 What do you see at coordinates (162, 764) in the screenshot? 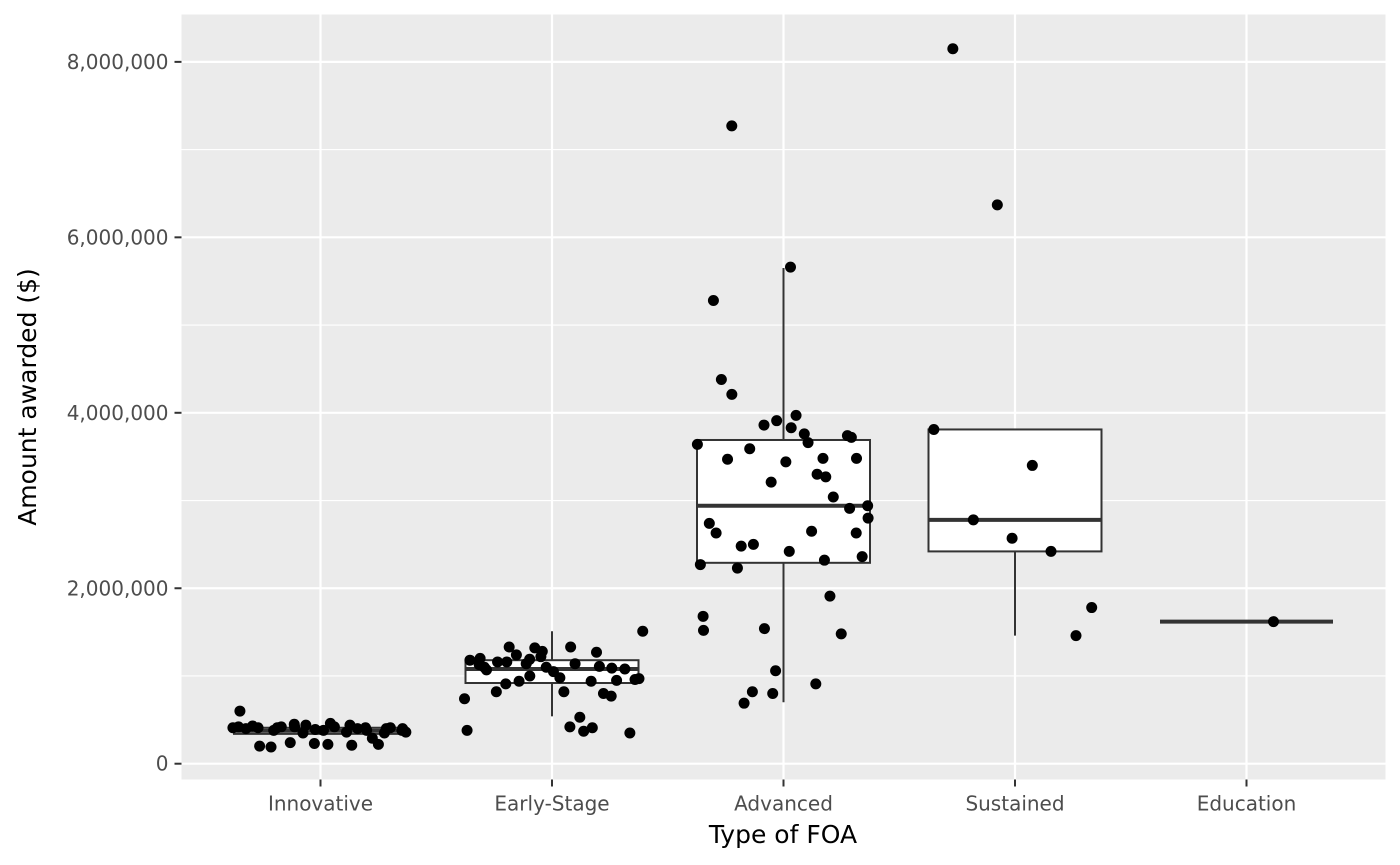
I see `y-tick-label: 0` at bounding box center [162, 764].